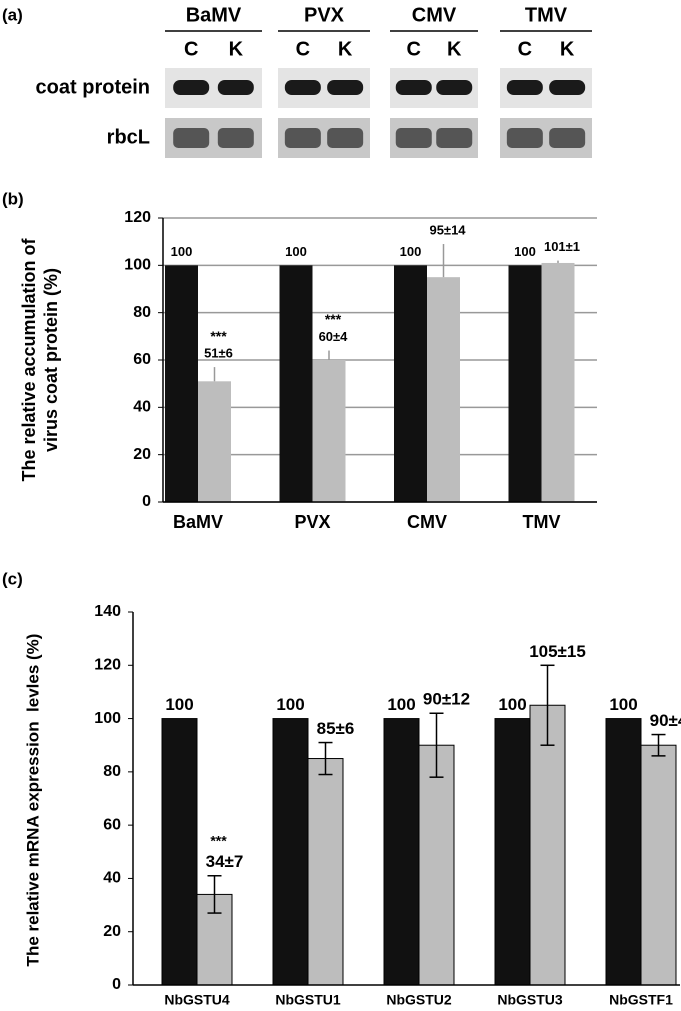 The image size is (681, 1011). What do you see at coordinates (107, 611) in the screenshot?
I see `y-tick-label: 140` at bounding box center [107, 611].